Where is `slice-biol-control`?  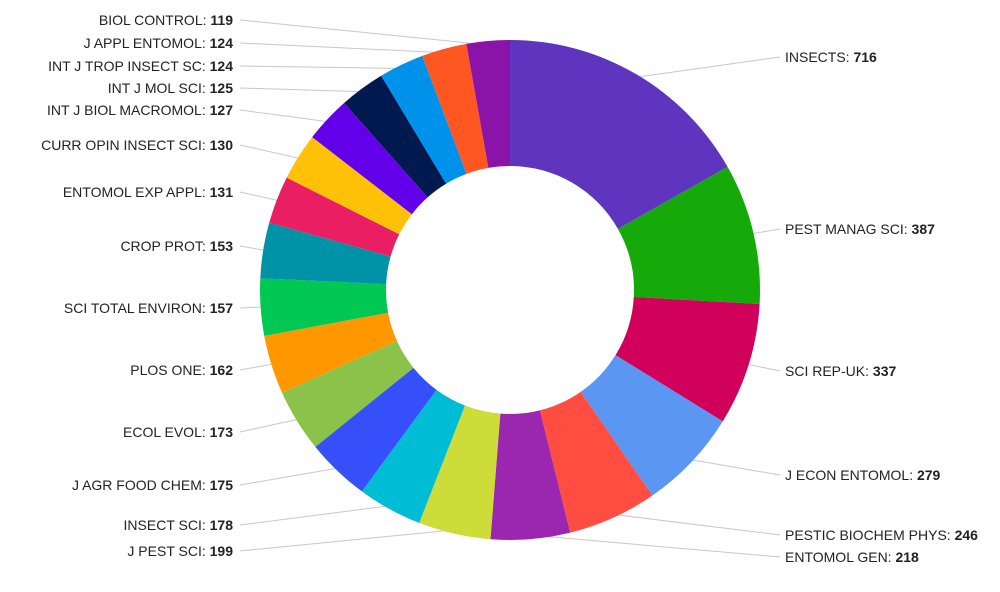
slice-biol-control is located at coordinates (488, 104).